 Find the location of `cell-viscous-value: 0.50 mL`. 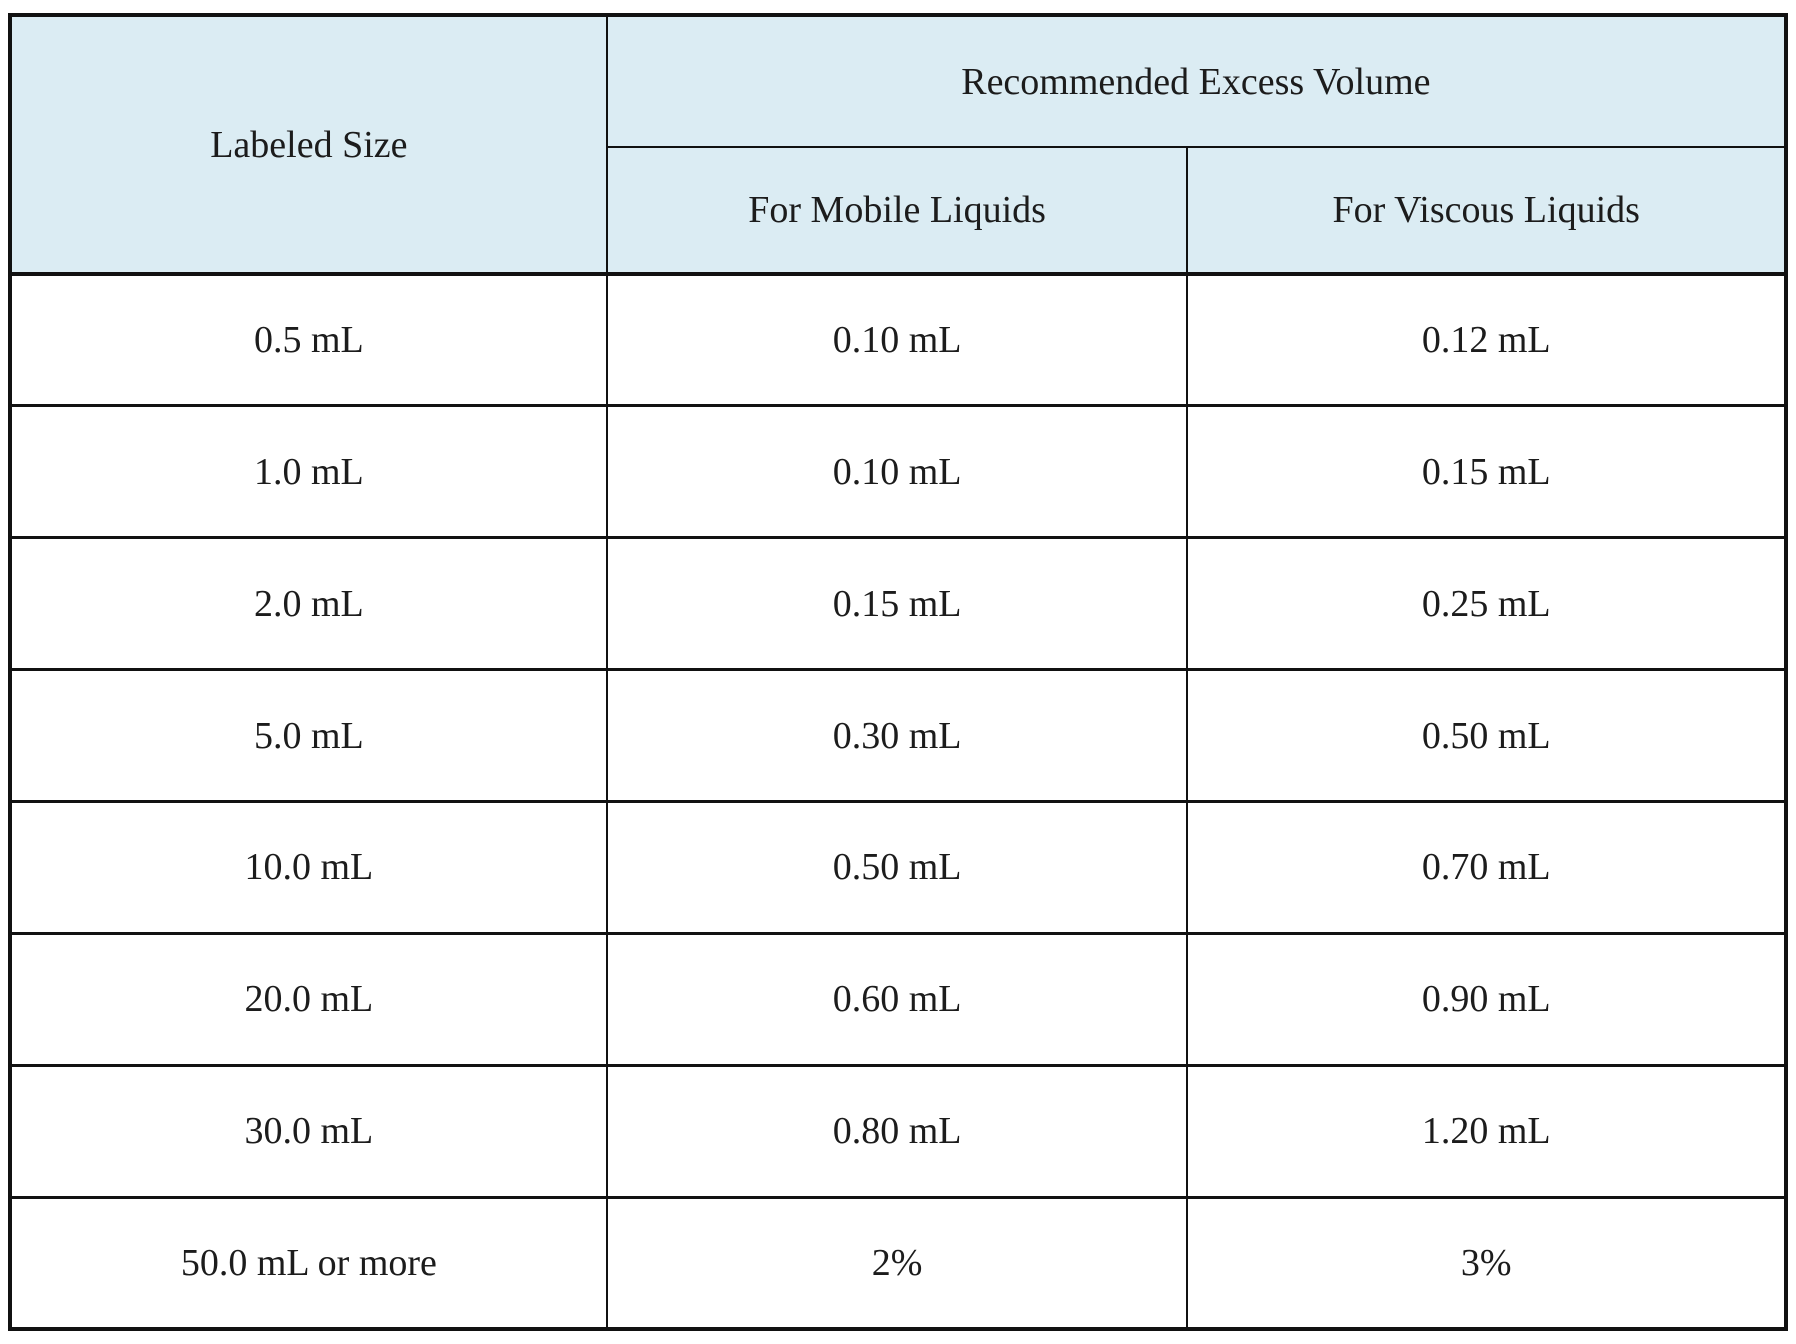

cell-viscous-value: 0.50 mL is located at coordinates (1486, 735).